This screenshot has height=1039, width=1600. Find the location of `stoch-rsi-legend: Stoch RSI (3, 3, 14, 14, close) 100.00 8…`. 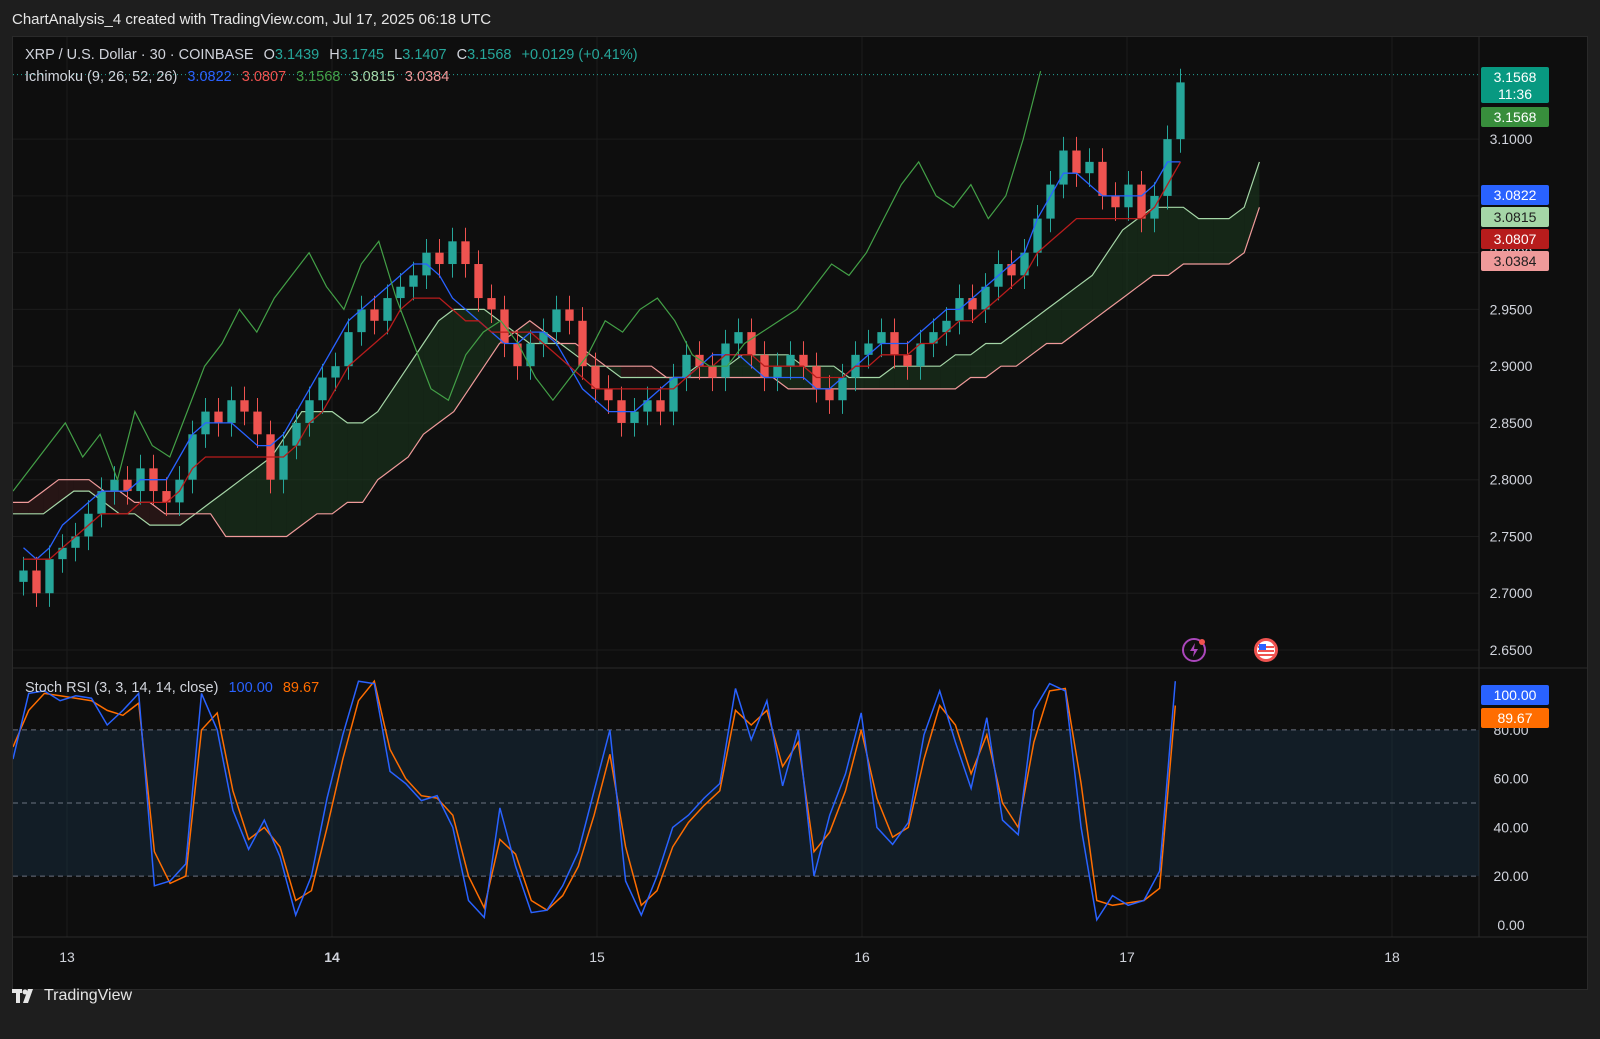

stoch-rsi-legend: Stoch RSI (3, 3, 14, 14, close) 100.00 8… is located at coordinates (175, 688).